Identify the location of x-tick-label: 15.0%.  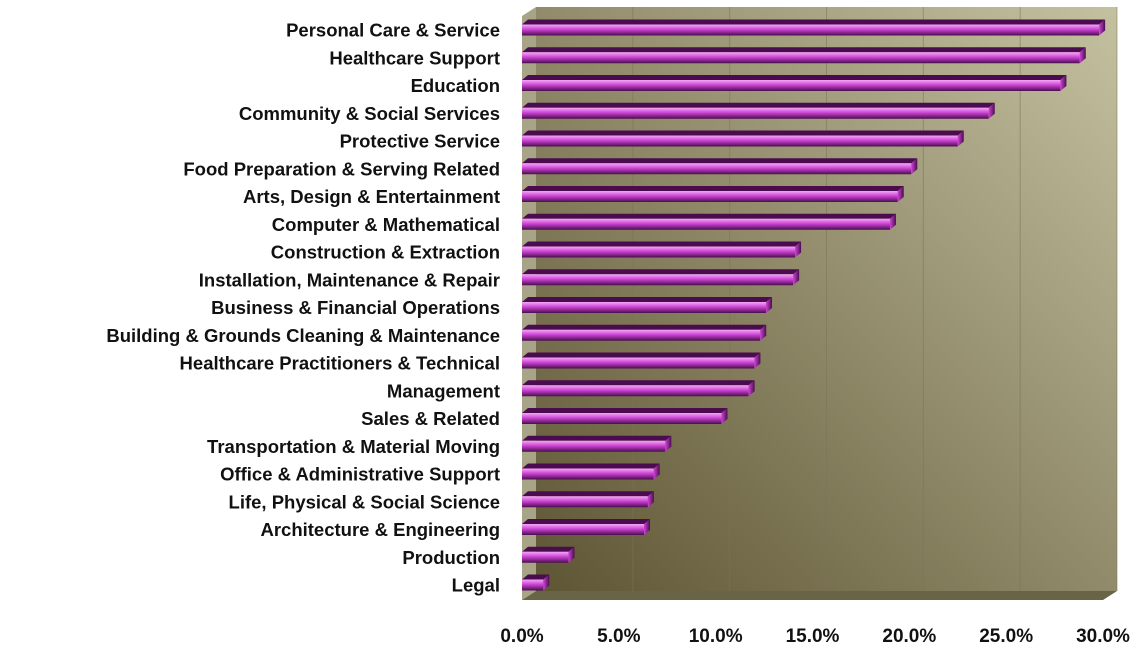
(813, 636).